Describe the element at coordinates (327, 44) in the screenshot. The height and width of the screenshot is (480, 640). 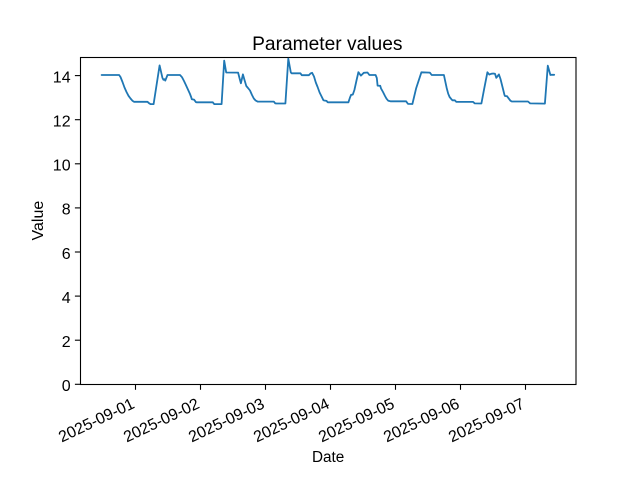
I see `svg-text: Parameter values` at that location.